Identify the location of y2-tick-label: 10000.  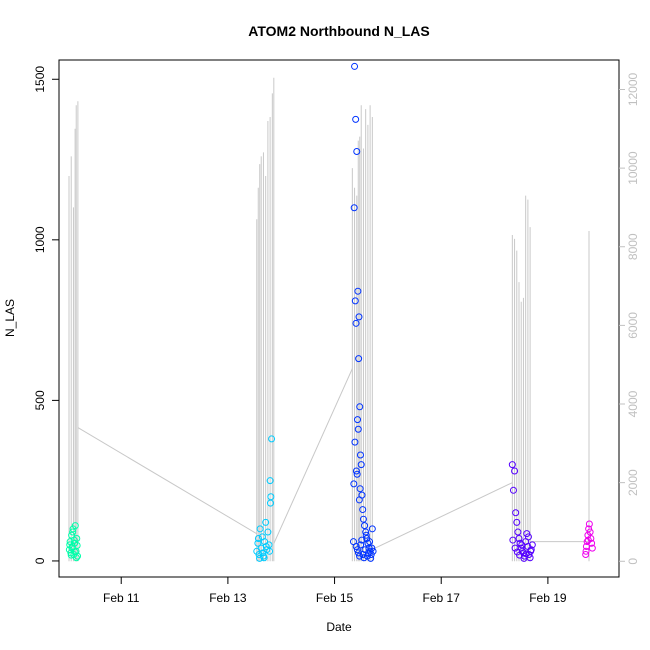
(633, 168).